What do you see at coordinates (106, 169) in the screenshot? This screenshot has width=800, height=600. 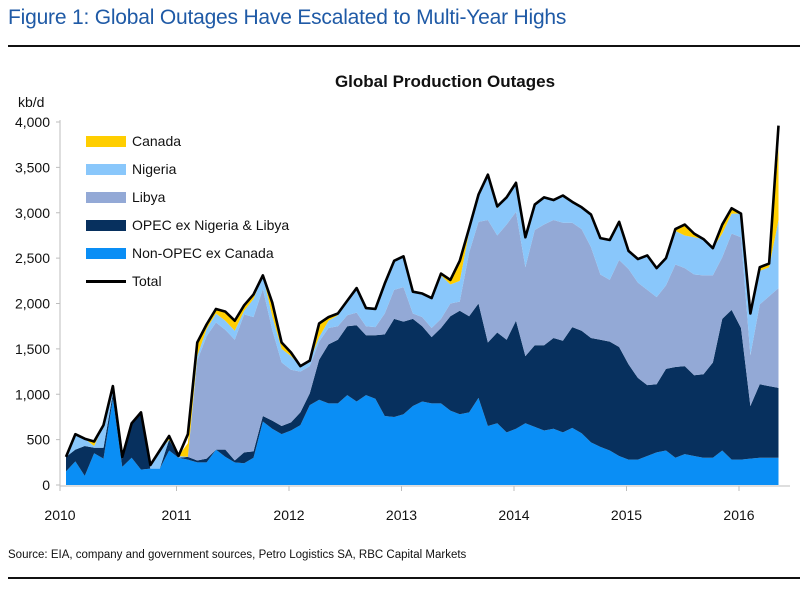 I see `legend-swatch-nigeria` at bounding box center [106, 169].